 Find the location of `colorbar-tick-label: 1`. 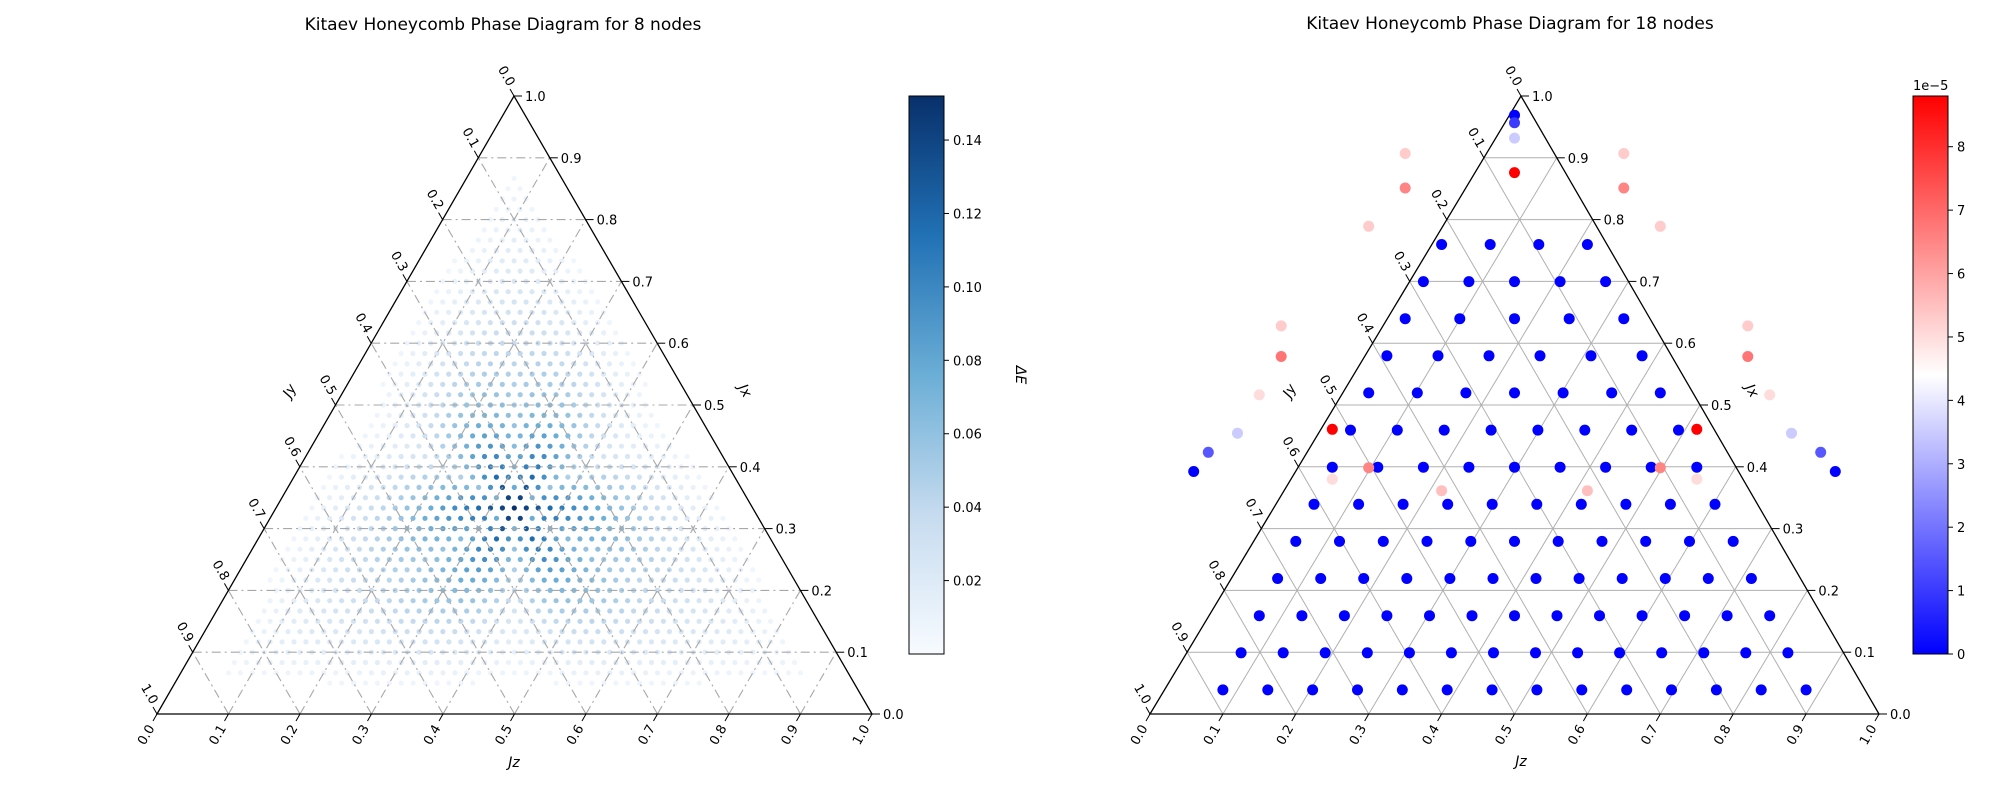

colorbar-tick-label: 1 is located at coordinates (1961, 592).